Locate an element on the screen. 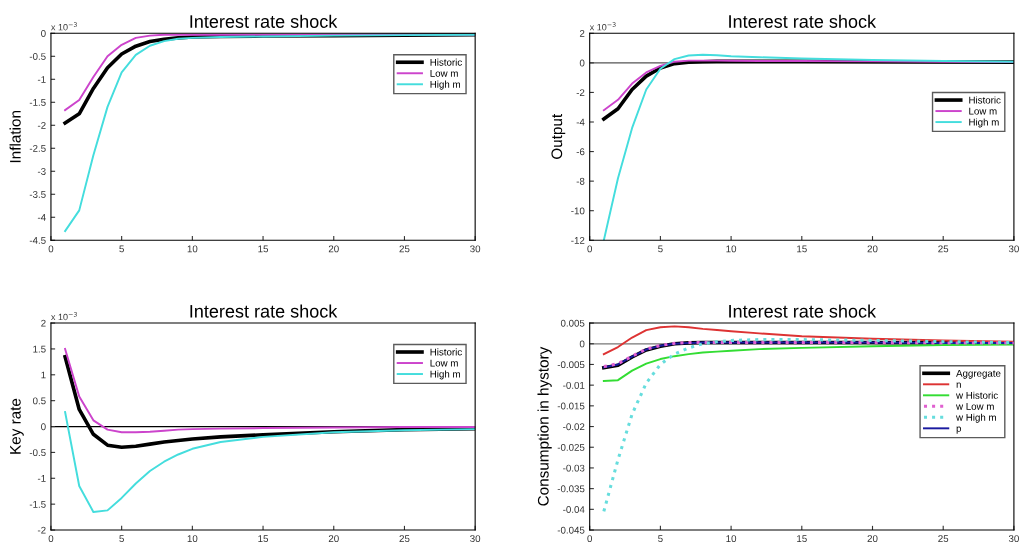  y-tick-label: -8 is located at coordinates (580, 181).